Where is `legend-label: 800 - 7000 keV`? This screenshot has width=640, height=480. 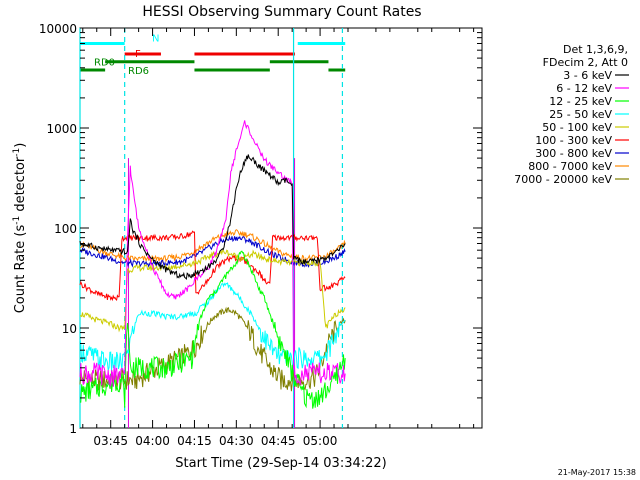
legend-label: 800 - 7000 keV is located at coordinates (570, 166).